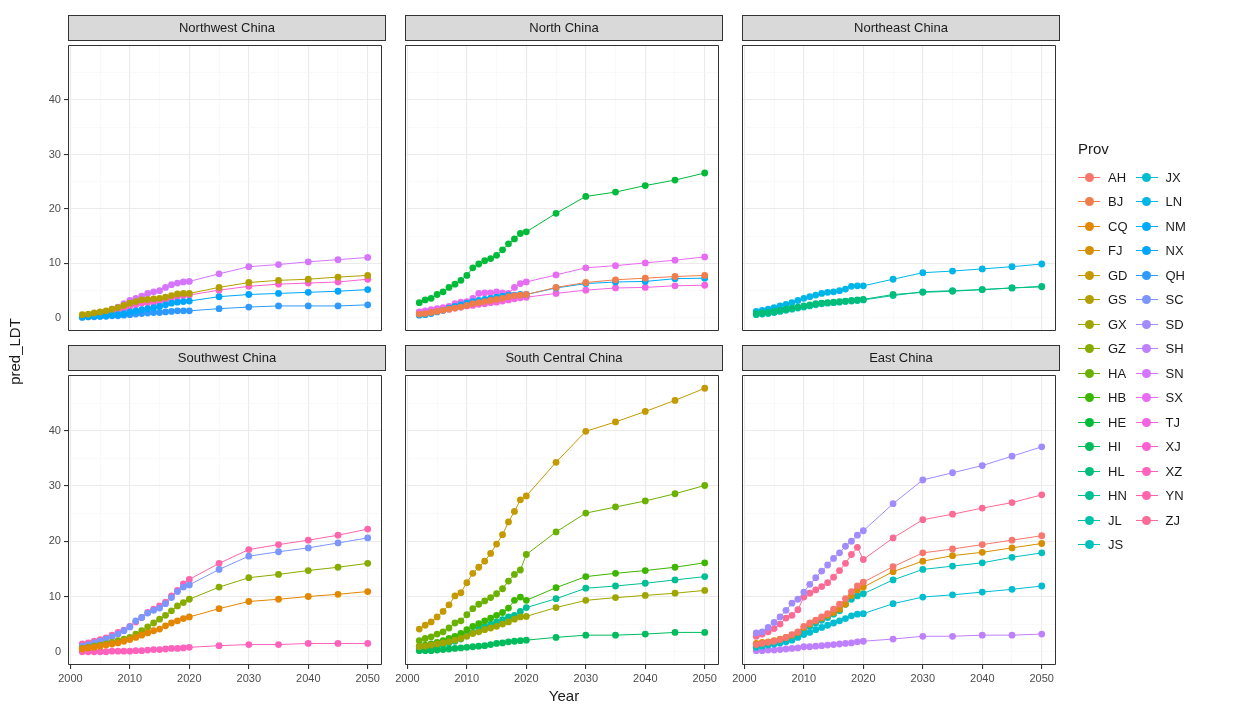 The width and height of the screenshot is (1254, 714). Describe the element at coordinates (1117, 496) in the screenshot. I see `legend-label: HN` at that location.